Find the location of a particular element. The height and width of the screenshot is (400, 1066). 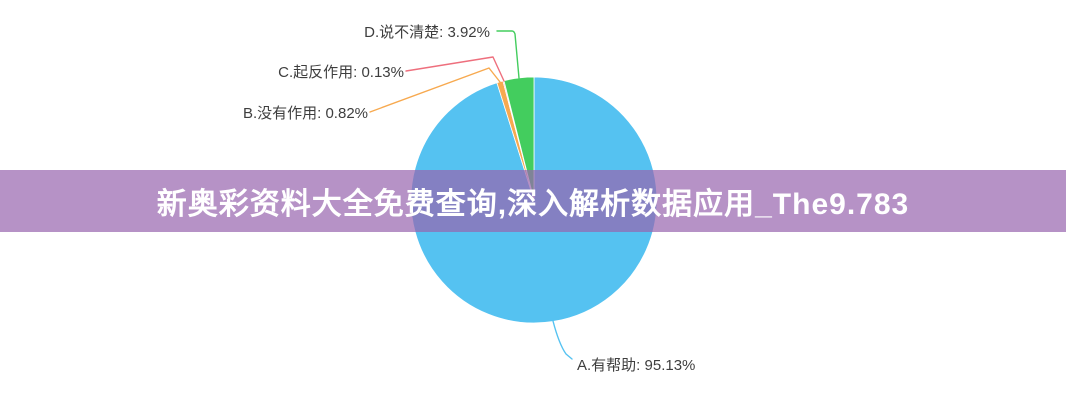

leader-line-b is located at coordinates (435, 90).